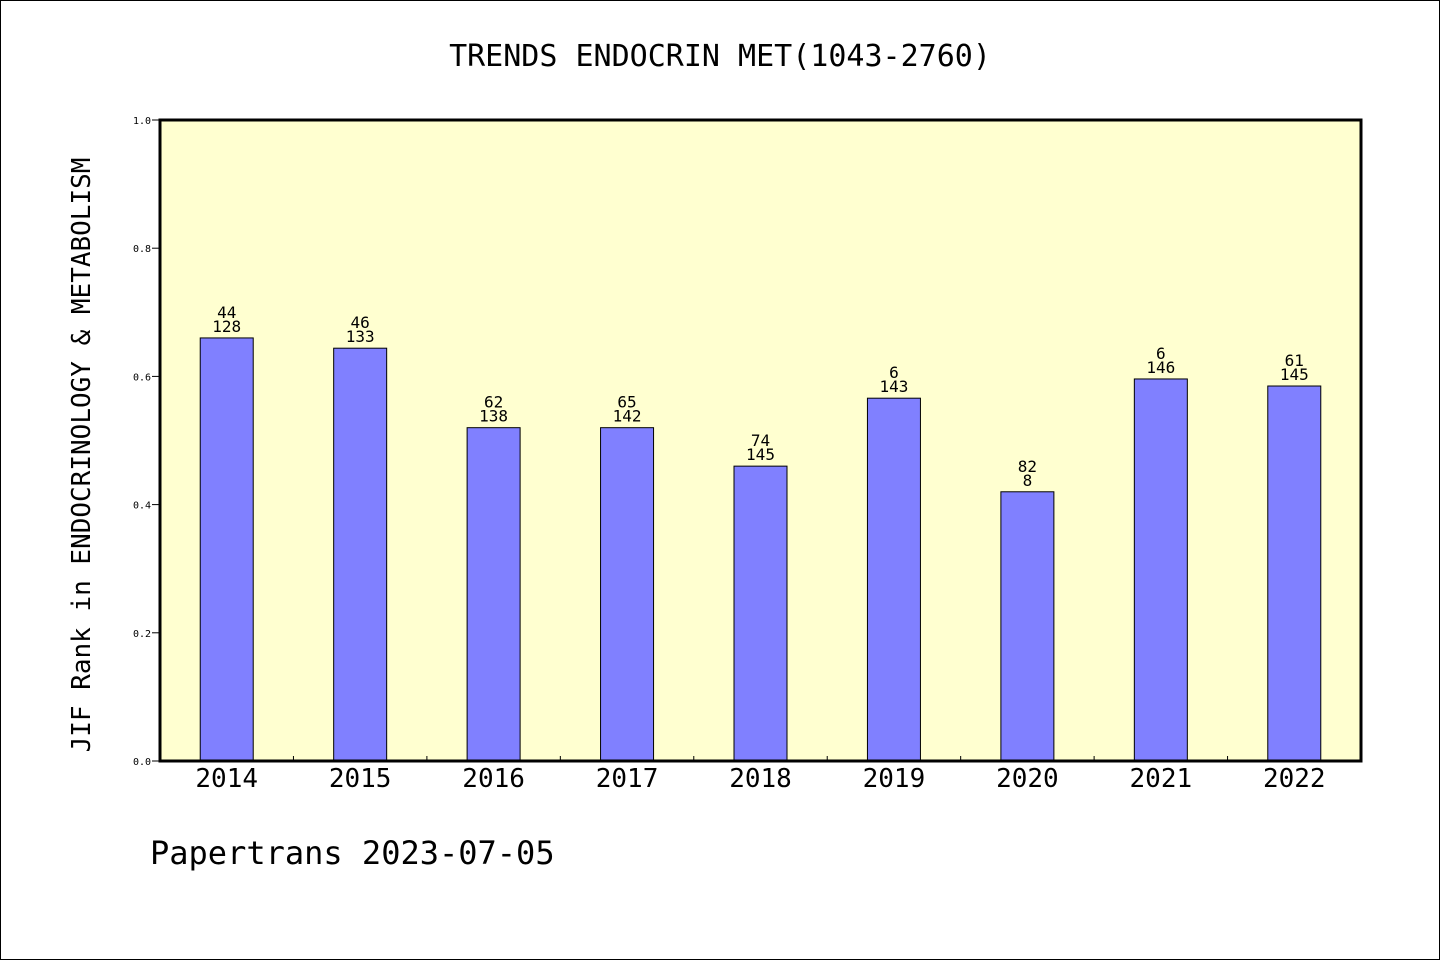 The image size is (1440, 960). What do you see at coordinates (1028, 480) in the screenshot?
I see `bar-label-bottom-2020: 8` at bounding box center [1028, 480].